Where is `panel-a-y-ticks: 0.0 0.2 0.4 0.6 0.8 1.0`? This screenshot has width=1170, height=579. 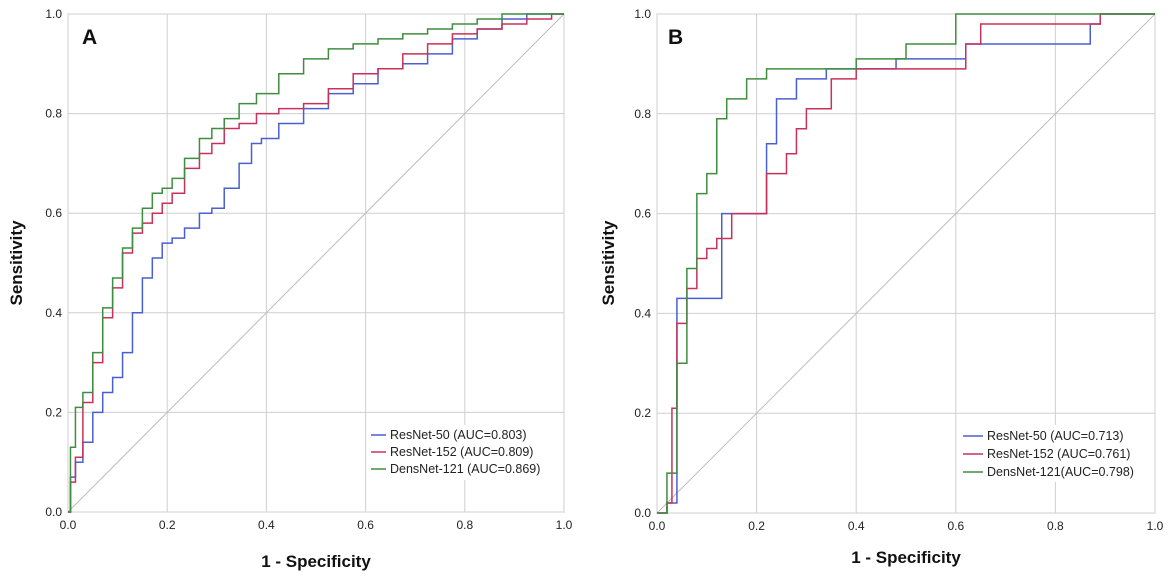
panel-a-y-ticks: 0.0 0.2 0.4 0.6 0.8 1.0 is located at coordinates (53, 263).